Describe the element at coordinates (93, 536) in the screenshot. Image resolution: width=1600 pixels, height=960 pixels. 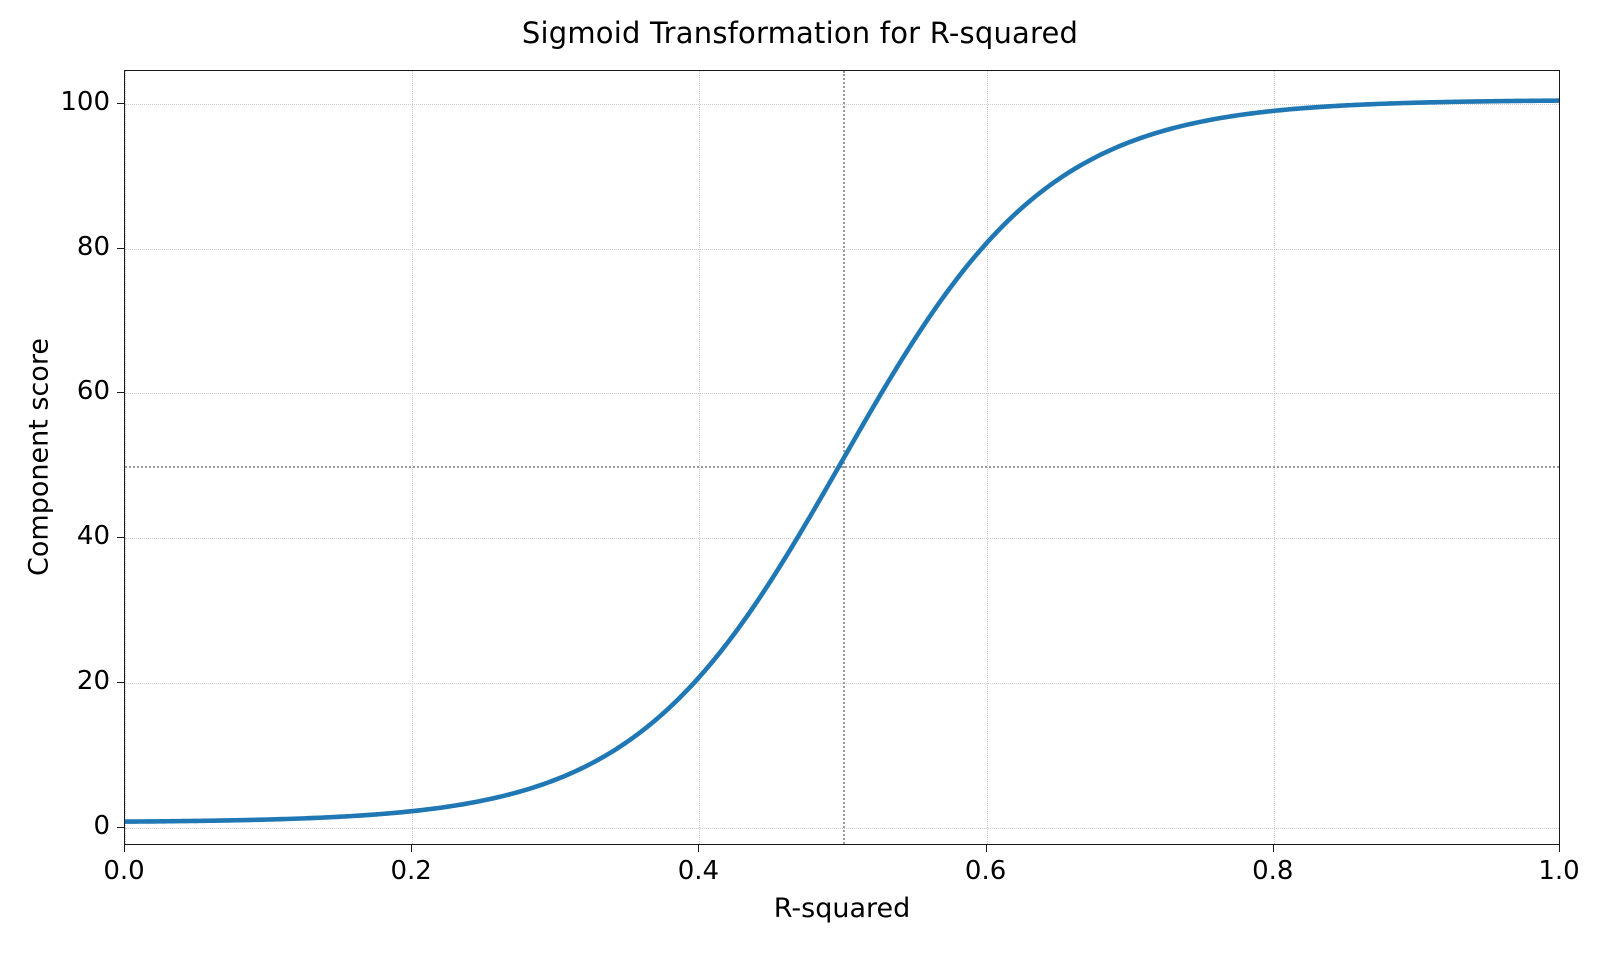
I see `ytick-label: 40` at that location.